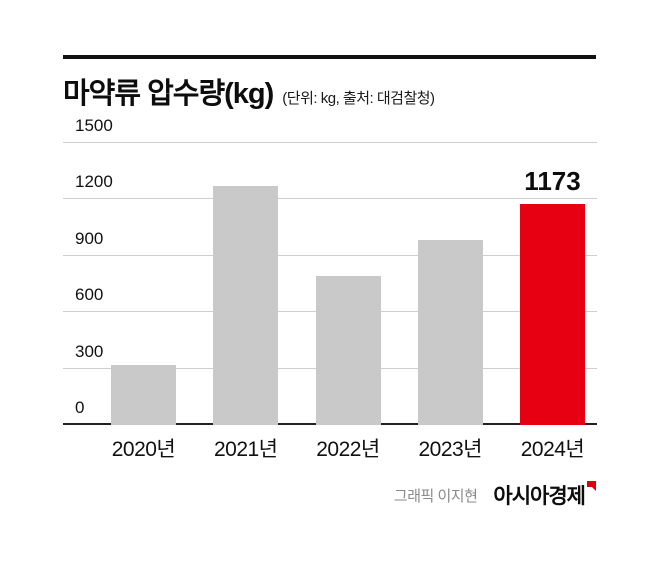 The width and height of the screenshot is (658, 563). Describe the element at coordinates (435, 496) in the screenshot. I see `graphic-credit: 그래픽 이지현` at that location.